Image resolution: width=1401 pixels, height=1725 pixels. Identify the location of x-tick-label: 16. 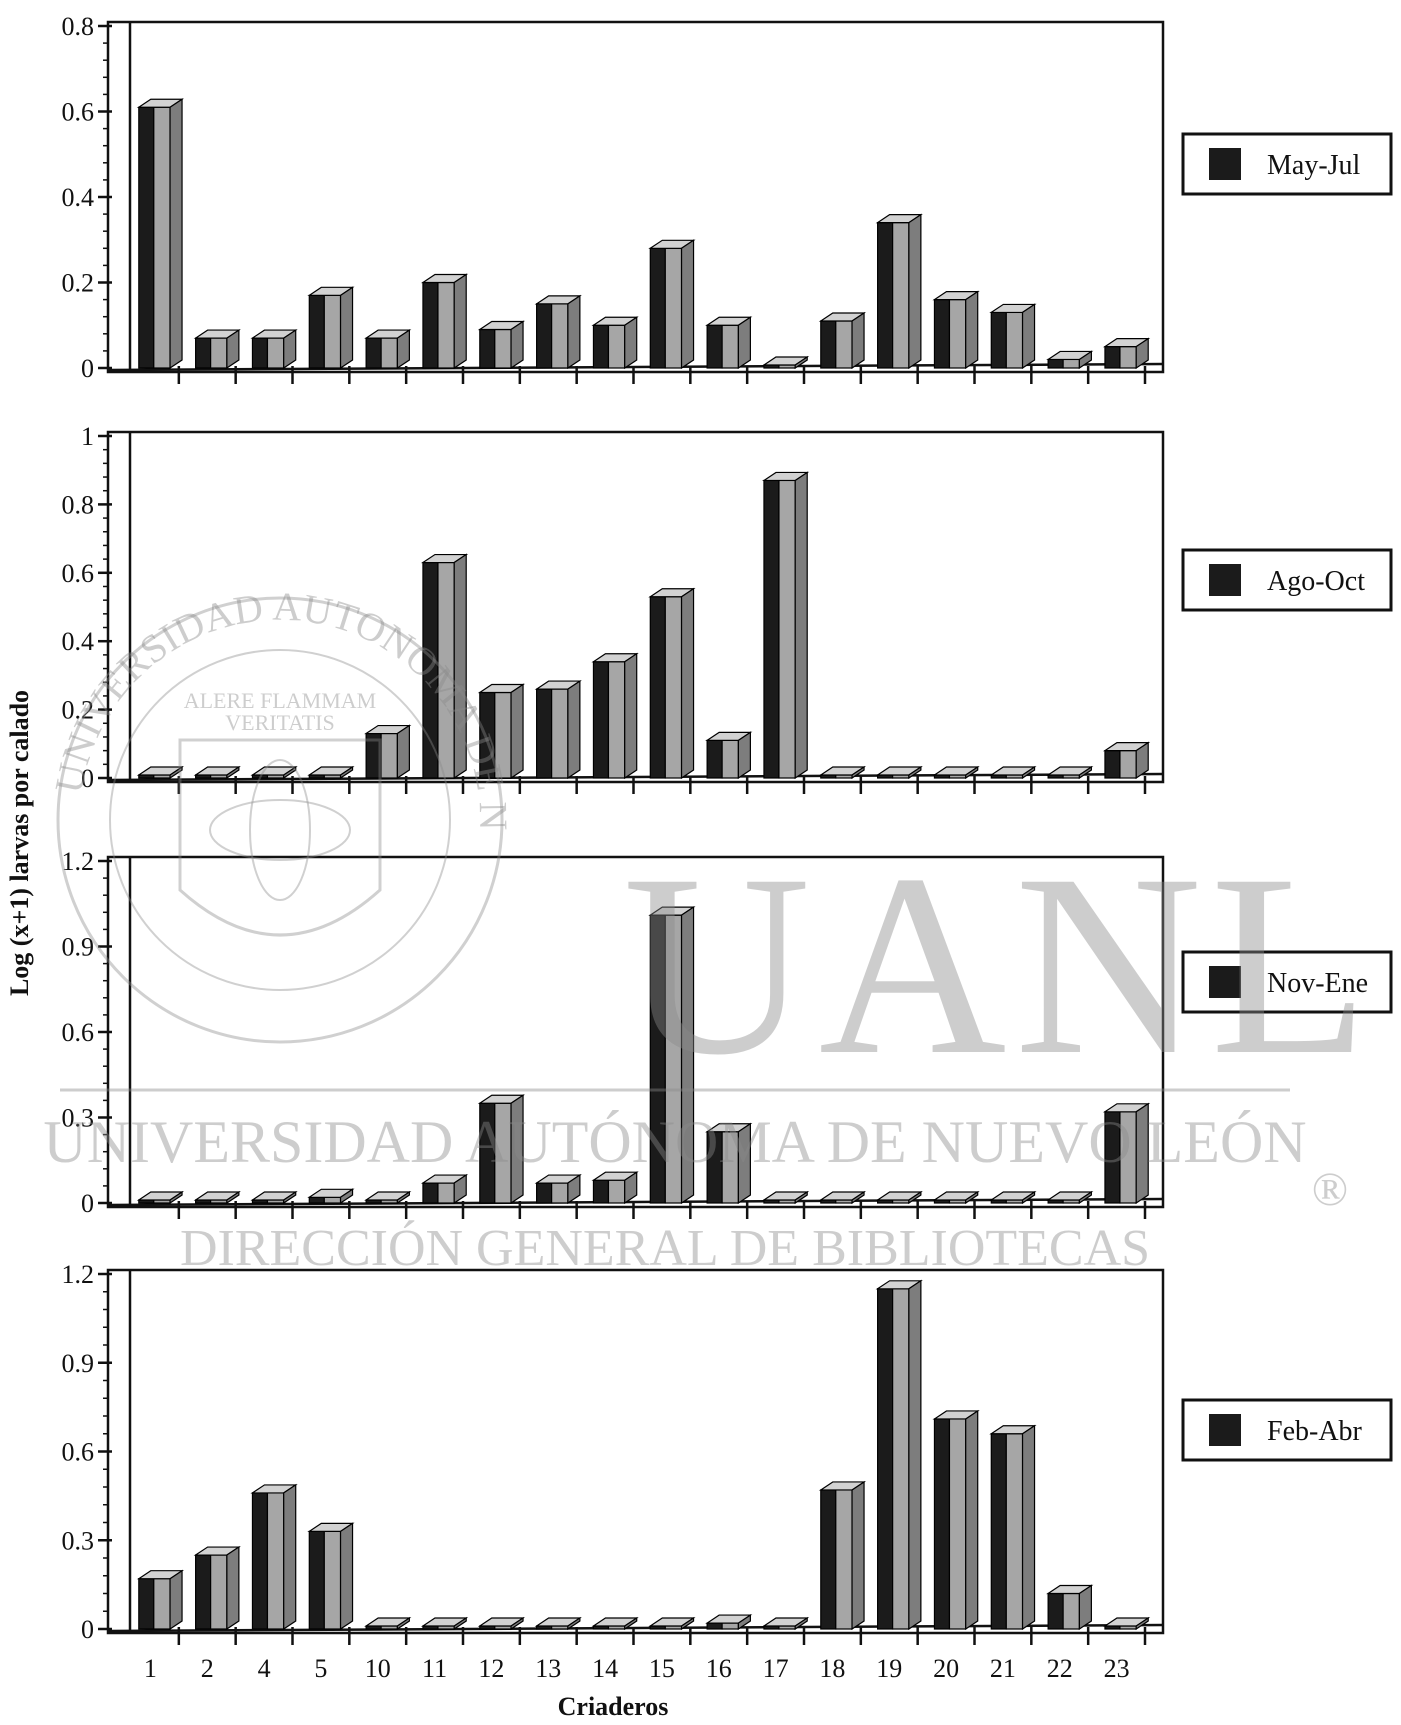
(719, 1668).